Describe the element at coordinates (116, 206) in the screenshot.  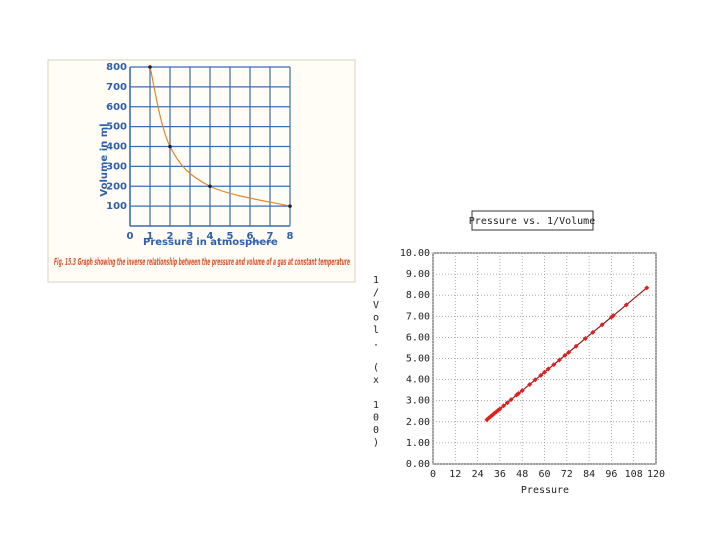
I see `y-tick-label: 100` at that location.